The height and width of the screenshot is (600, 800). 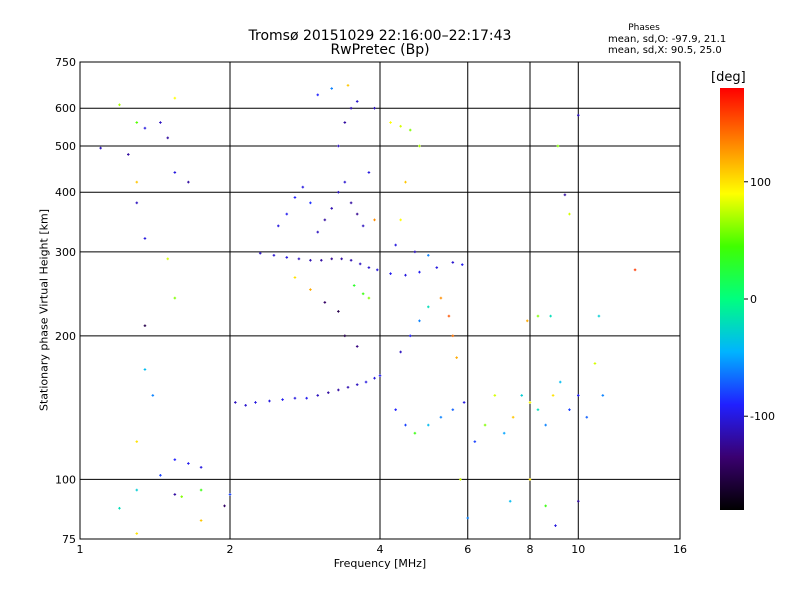 I want to click on colorbar-tick-label: 100, so click(x=760, y=182).